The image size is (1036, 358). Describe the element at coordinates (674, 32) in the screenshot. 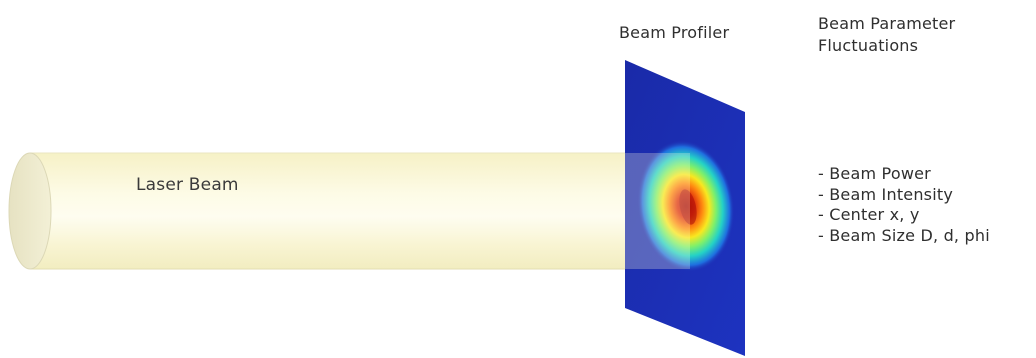

I see `beam-profiler-label: Beam Profiler` at that location.